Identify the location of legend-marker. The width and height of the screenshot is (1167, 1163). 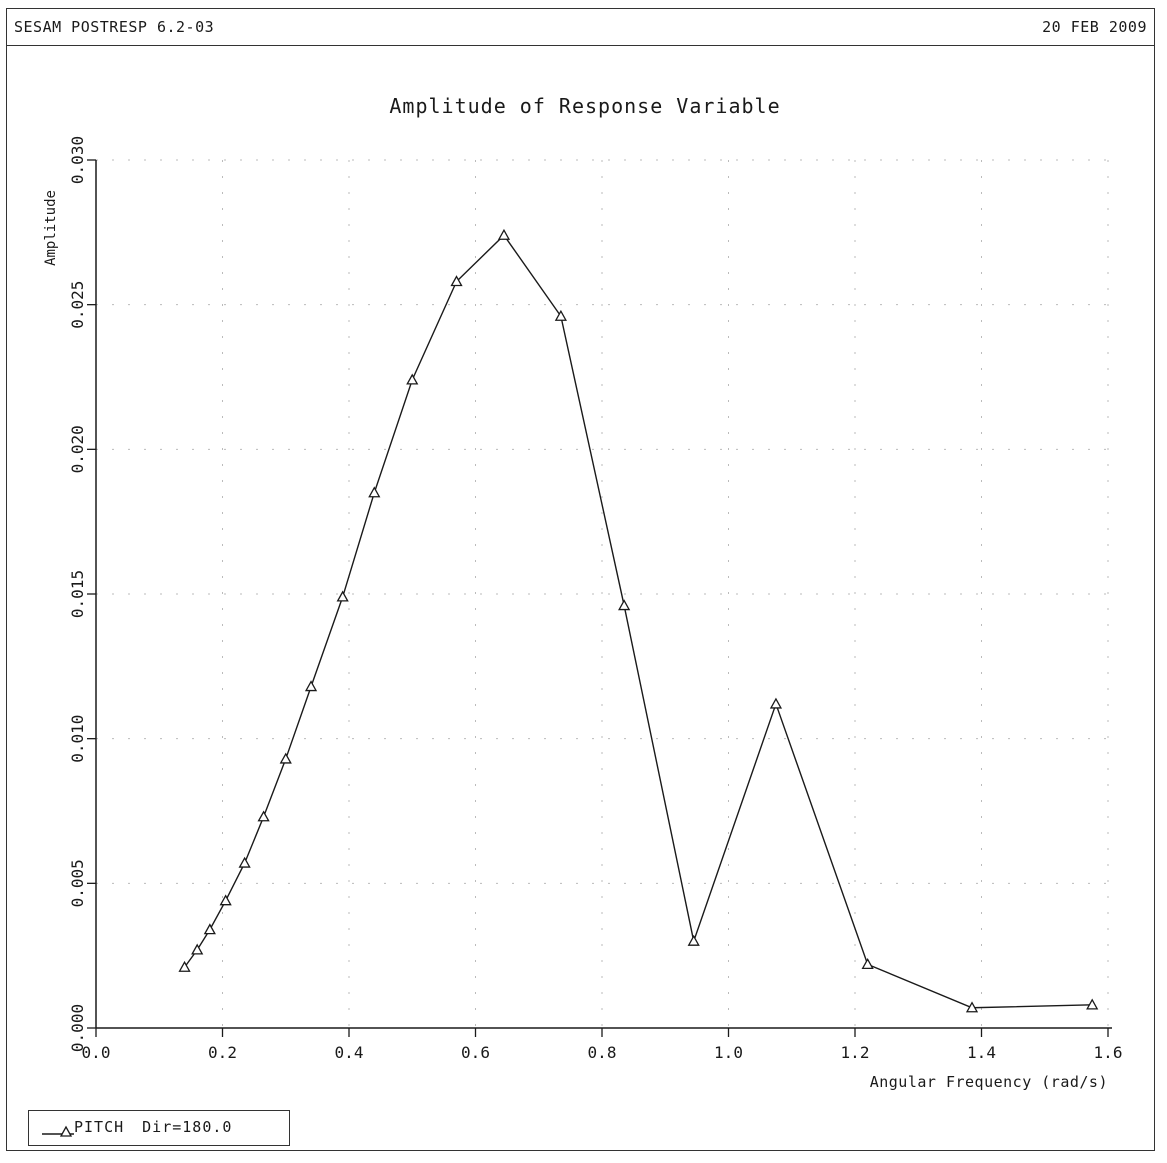
(58, 1131).